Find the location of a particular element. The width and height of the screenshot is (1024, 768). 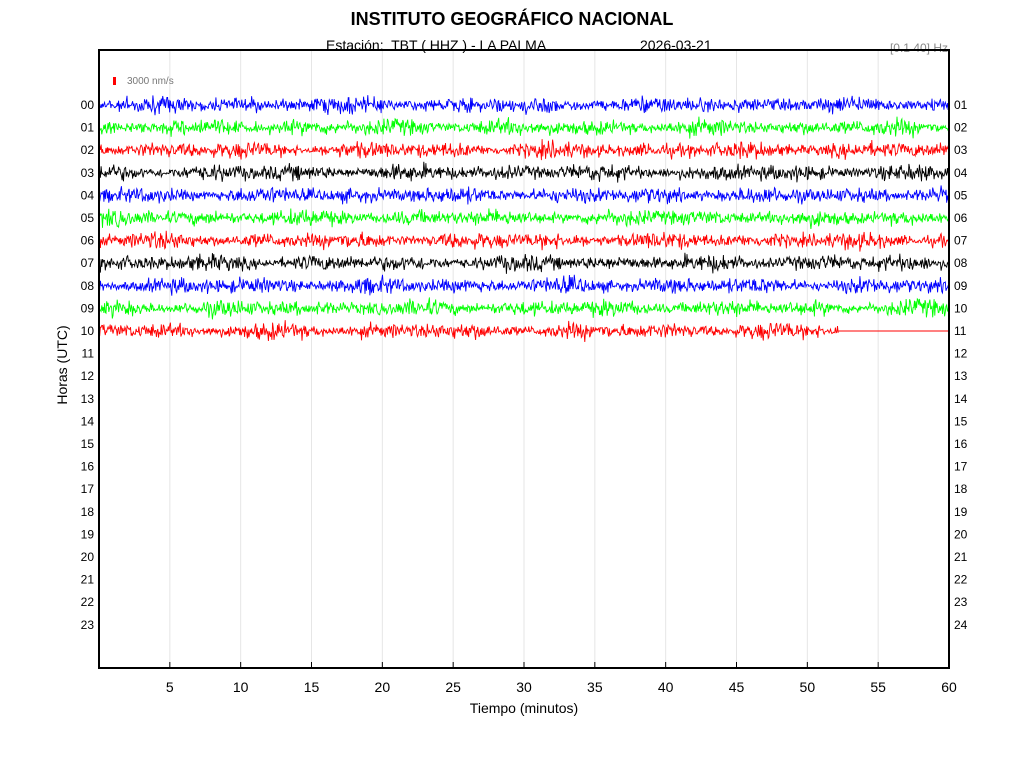

left-hour-label: 04 is located at coordinates (88, 195).